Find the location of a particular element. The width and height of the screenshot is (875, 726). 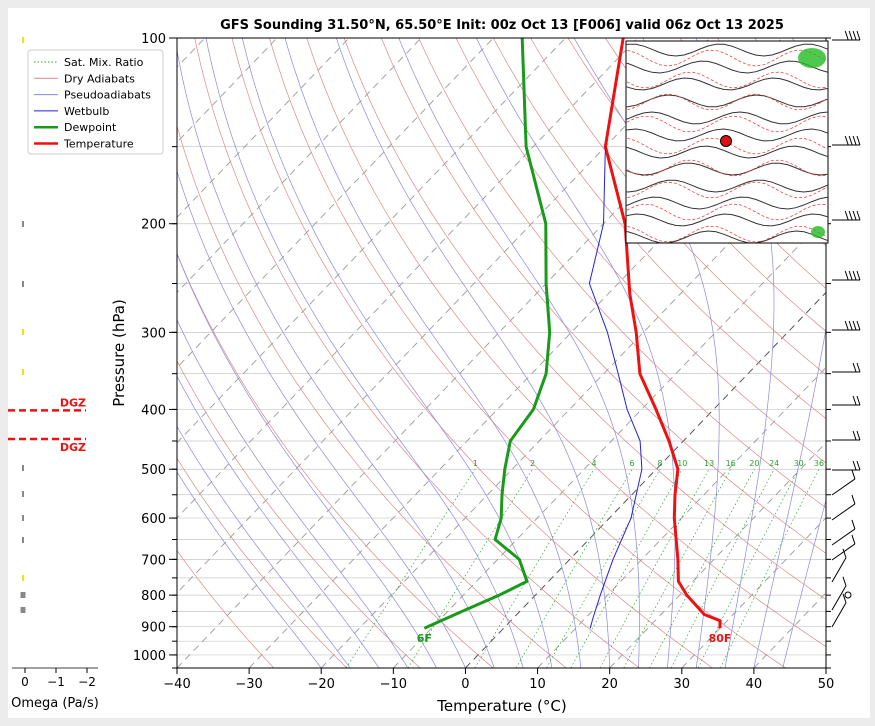

omega-panel: 0 −1 −2 Omega (Pa/s) DGZ DGZ is located at coordinates (53, 374).